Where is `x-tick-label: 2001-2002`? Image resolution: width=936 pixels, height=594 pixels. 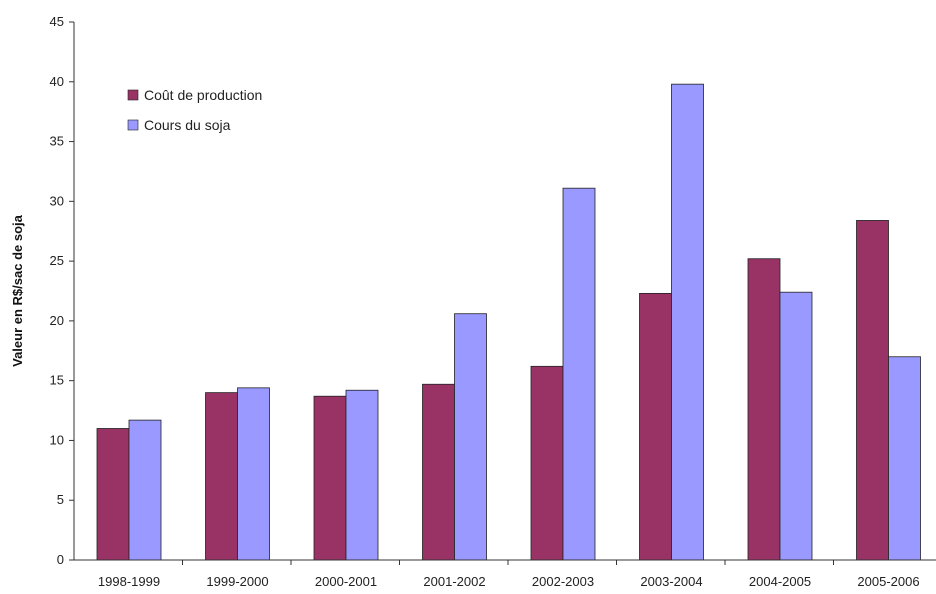
x-tick-label: 2001-2002 is located at coordinates (454, 581).